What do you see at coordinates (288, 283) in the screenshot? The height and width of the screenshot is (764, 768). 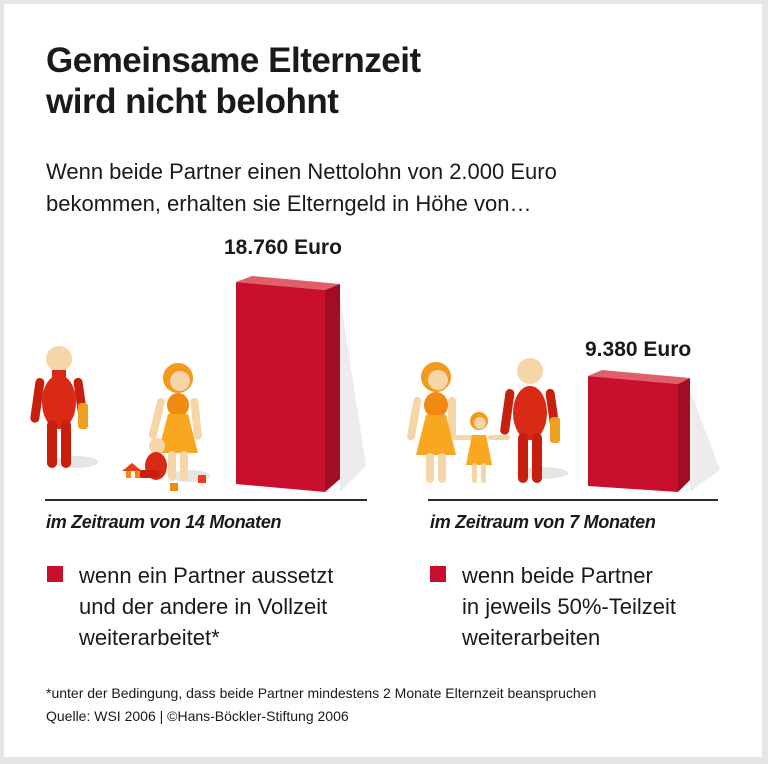 I see `bar-1-top` at bounding box center [288, 283].